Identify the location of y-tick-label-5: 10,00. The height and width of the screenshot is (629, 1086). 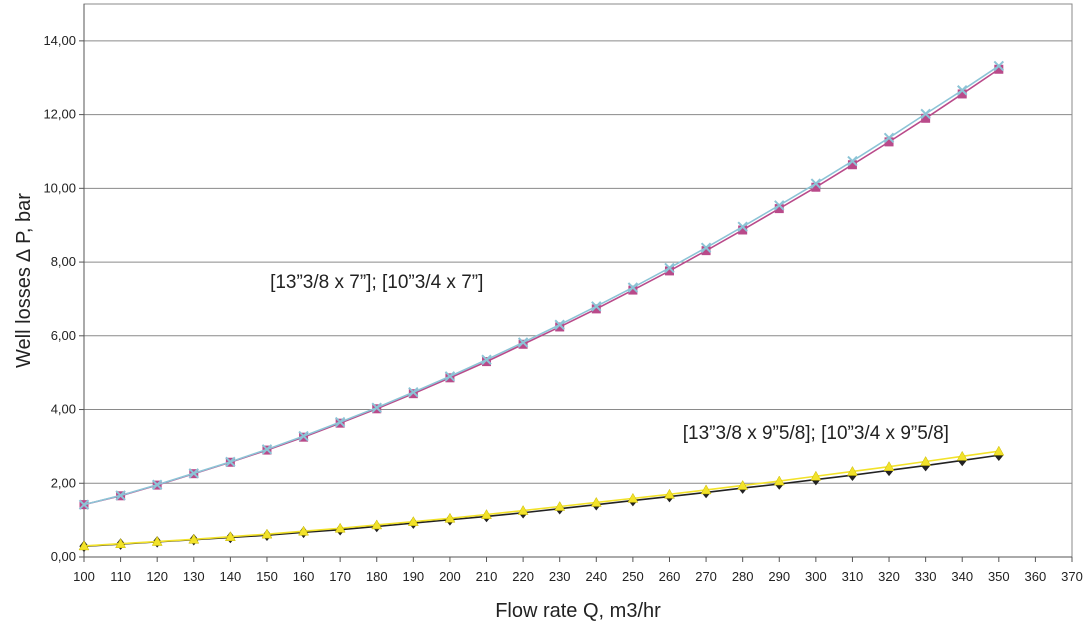
(59, 187).